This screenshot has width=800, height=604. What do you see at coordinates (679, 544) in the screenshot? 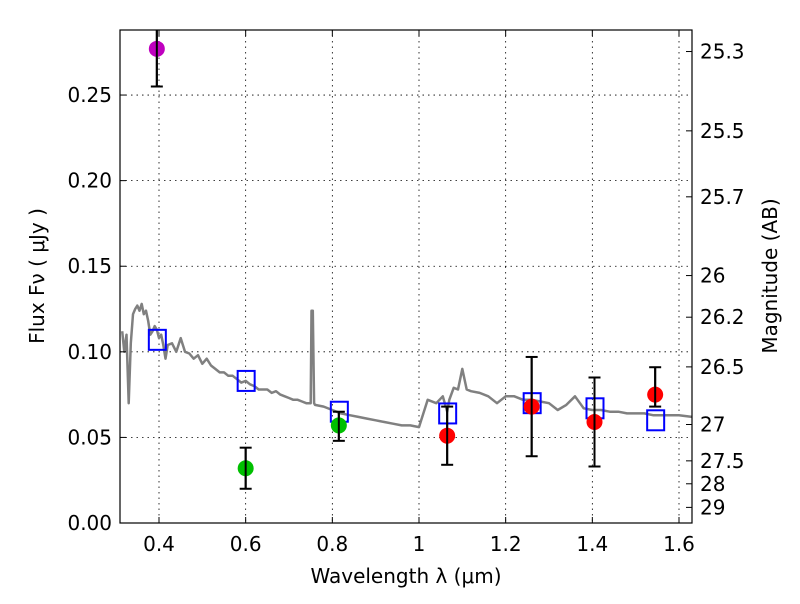
I see `x-tick-label: 1.6` at bounding box center [679, 544].